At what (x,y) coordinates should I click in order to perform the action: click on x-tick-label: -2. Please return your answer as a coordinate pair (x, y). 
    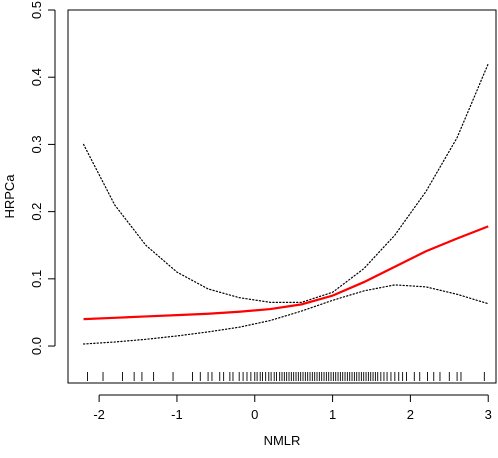
    Looking at the image, I should click on (99, 414).